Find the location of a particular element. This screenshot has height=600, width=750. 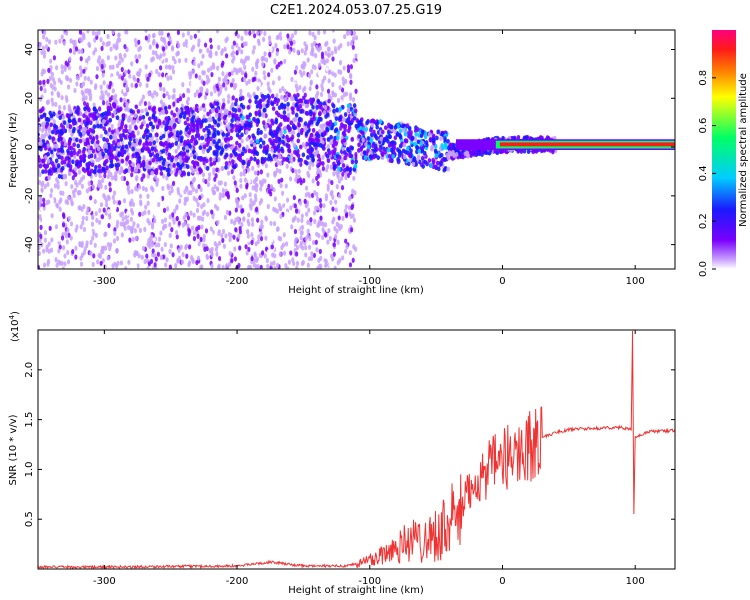

y-tick-label: 20 is located at coordinates (29, 98).